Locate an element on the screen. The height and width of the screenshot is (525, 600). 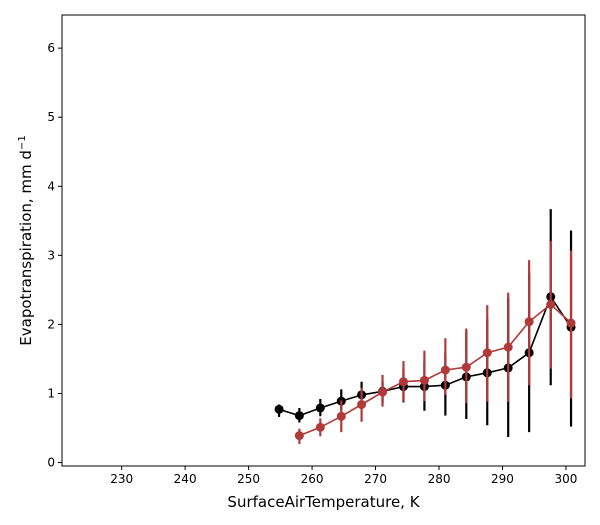
x-tick-label: 230 is located at coordinates (121, 479).